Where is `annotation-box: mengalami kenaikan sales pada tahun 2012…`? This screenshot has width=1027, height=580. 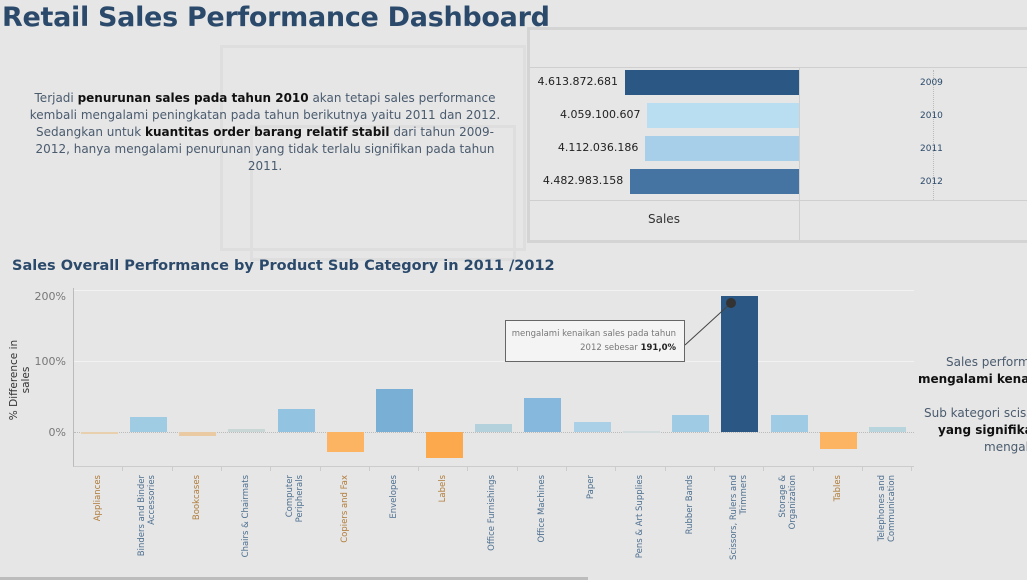 annotation-box: mengalami kenaikan sales pada tahun 2012… is located at coordinates (595, 341).